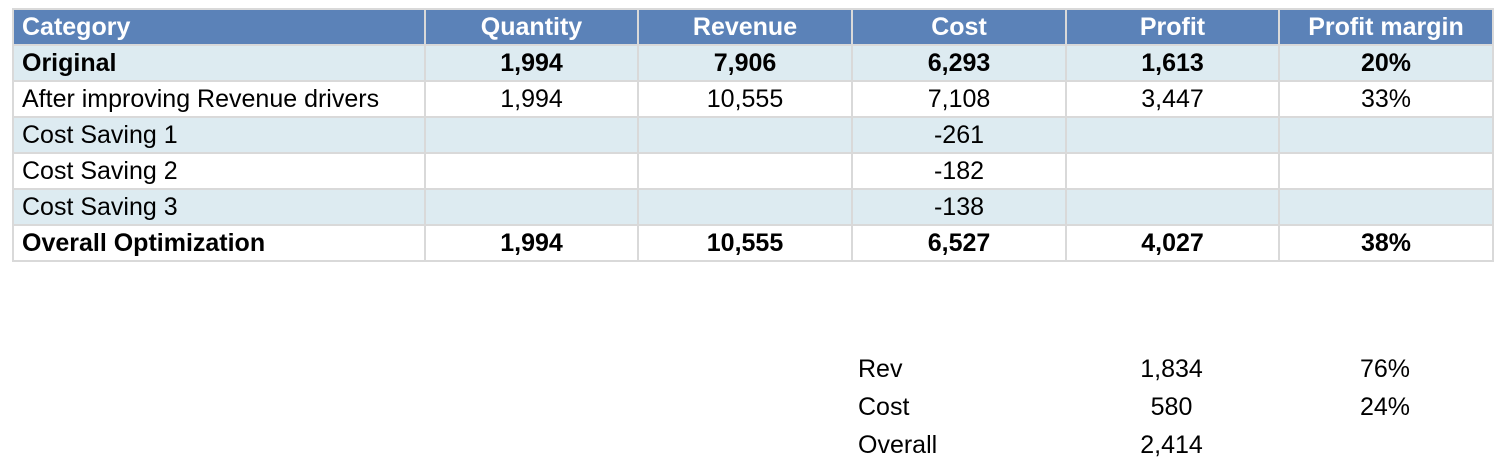 The image size is (1504, 461). What do you see at coordinates (959, 243) in the screenshot?
I see `cell-cost: 6,527` at bounding box center [959, 243].